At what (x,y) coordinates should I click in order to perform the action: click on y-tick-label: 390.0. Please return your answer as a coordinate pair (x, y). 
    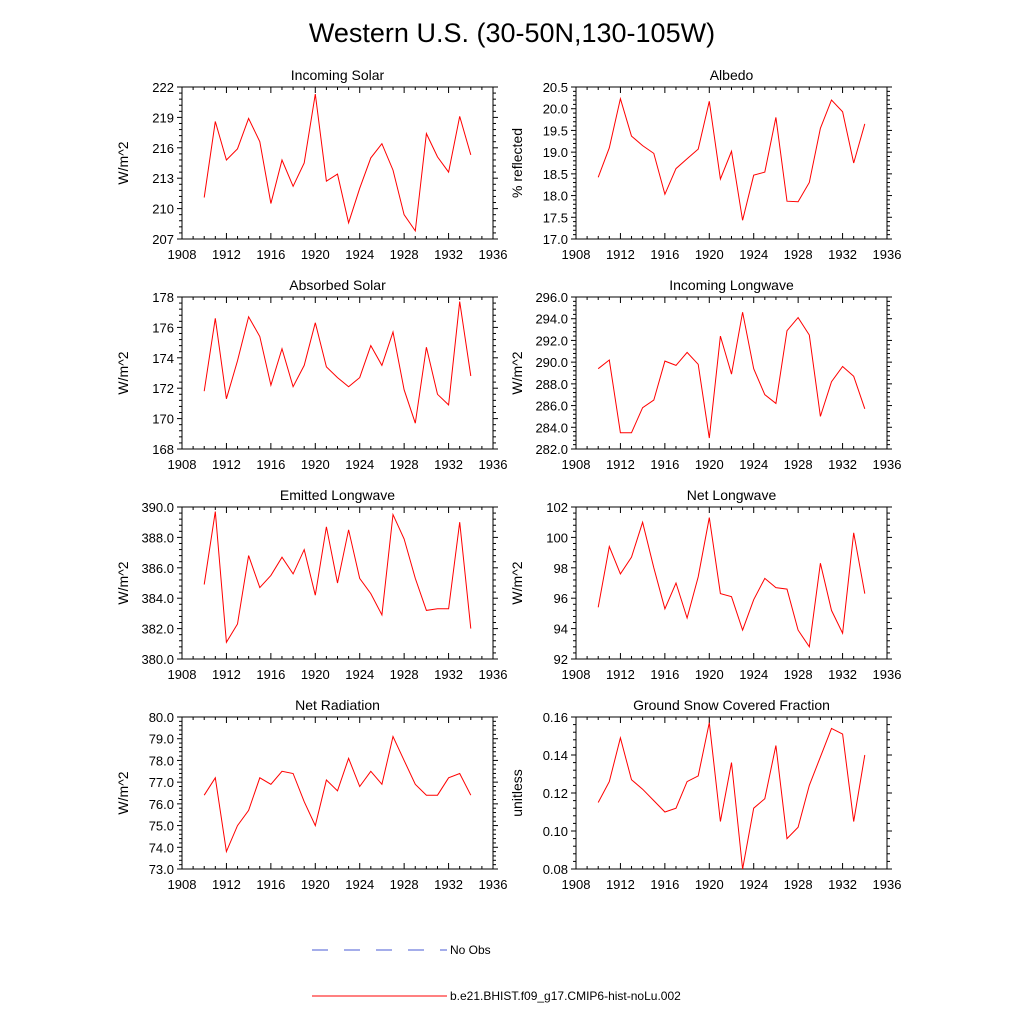
    Looking at the image, I should click on (157, 507).